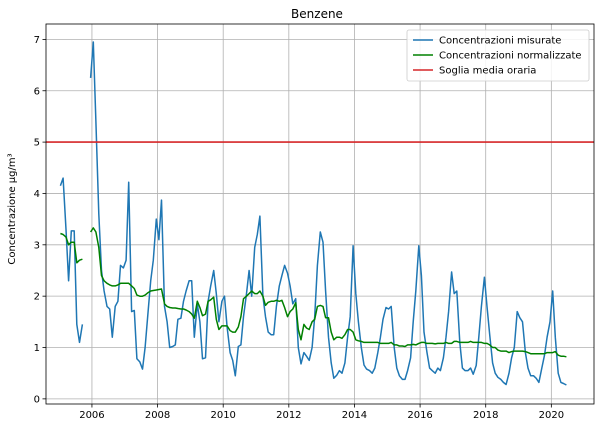  I want to click on chart-title: Benzene, so click(317, 14).